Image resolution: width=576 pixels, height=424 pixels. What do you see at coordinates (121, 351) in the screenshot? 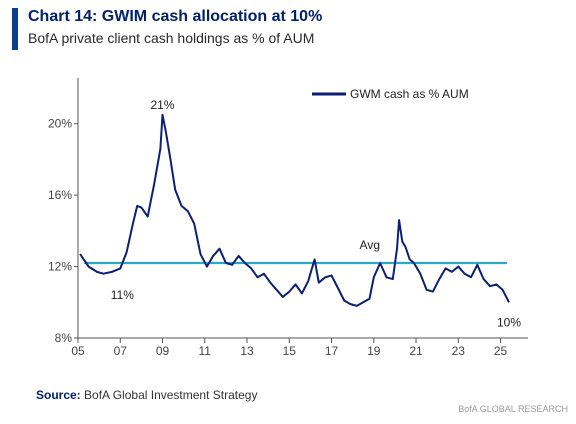
I see `x-tick-label: 07` at bounding box center [121, 351].